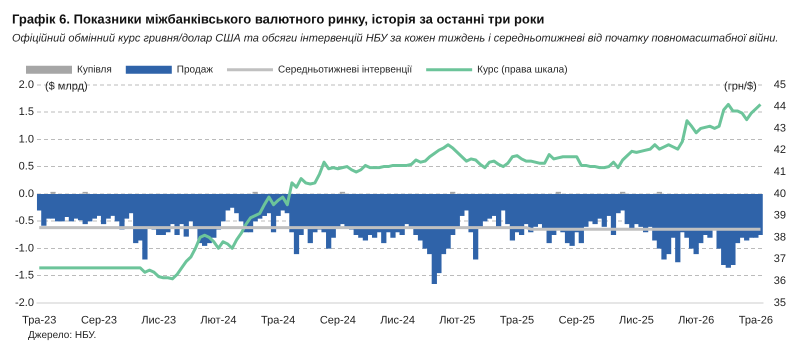 Image resolution: width=803 pixels, height=357 pixels. I want to click on legend-label: Середньотижневі інтервенції, so click(345, 70).